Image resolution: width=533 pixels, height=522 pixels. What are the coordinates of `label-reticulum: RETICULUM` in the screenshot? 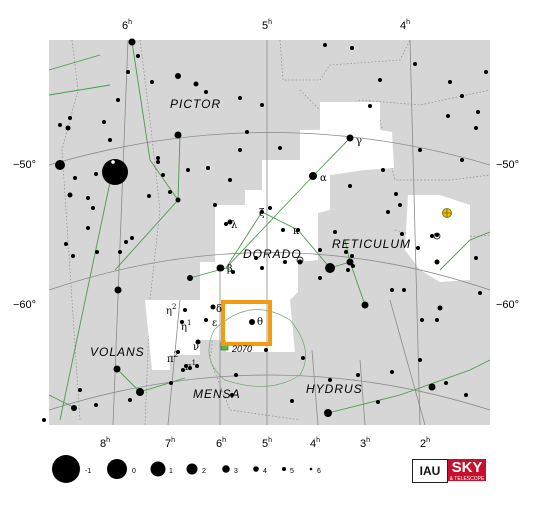 It's located at (371, 244).